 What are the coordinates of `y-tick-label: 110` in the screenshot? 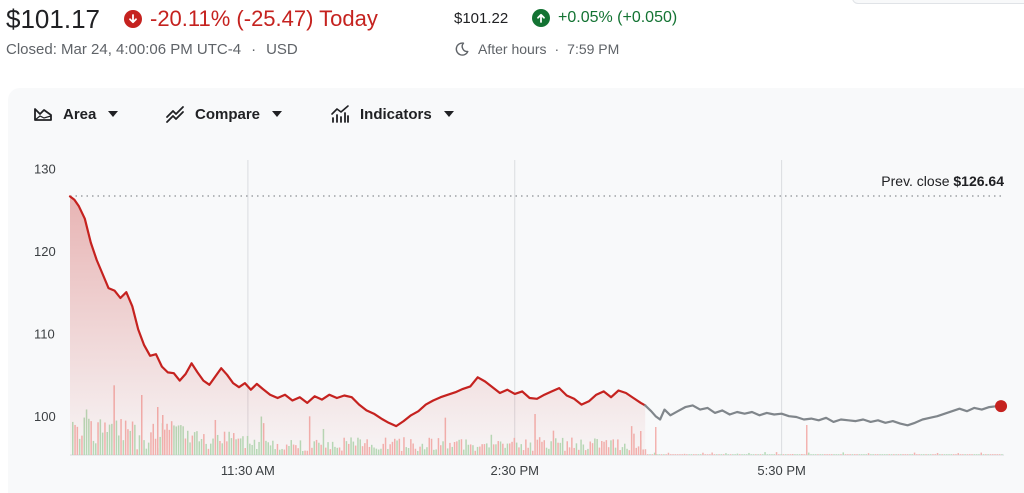 It's located at (44, 334).